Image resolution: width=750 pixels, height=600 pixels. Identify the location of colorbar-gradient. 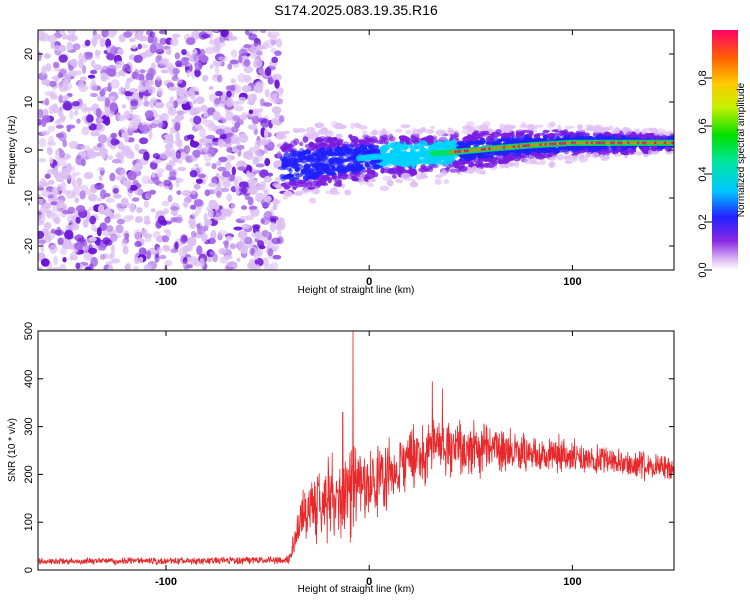
(725, 150).